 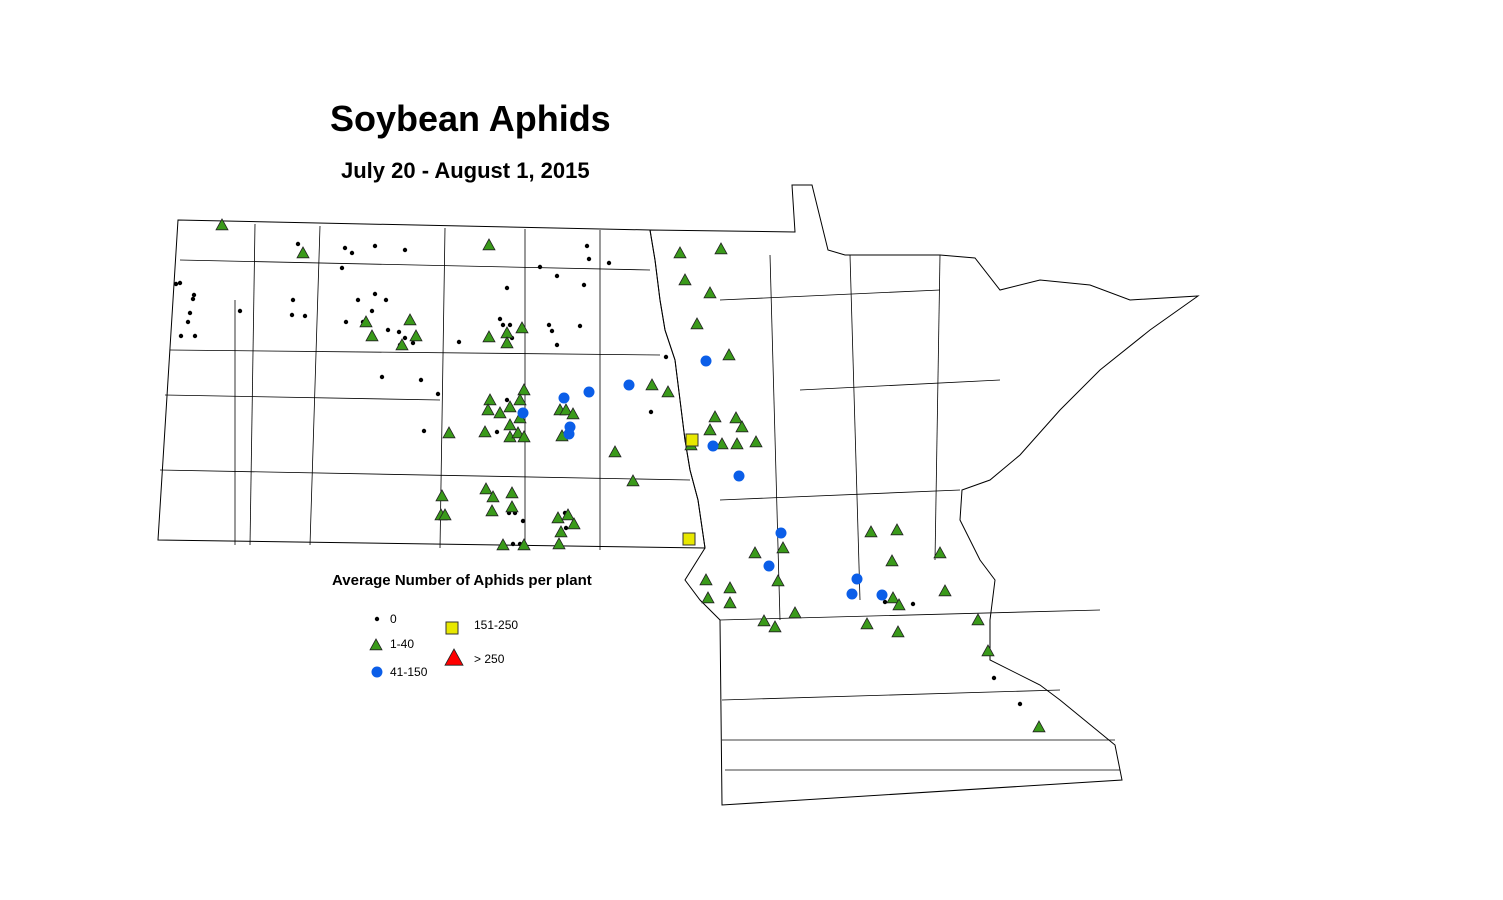 I want to click on legend-title: Average Number of Aphids per plant, so click(x=462, y=580).